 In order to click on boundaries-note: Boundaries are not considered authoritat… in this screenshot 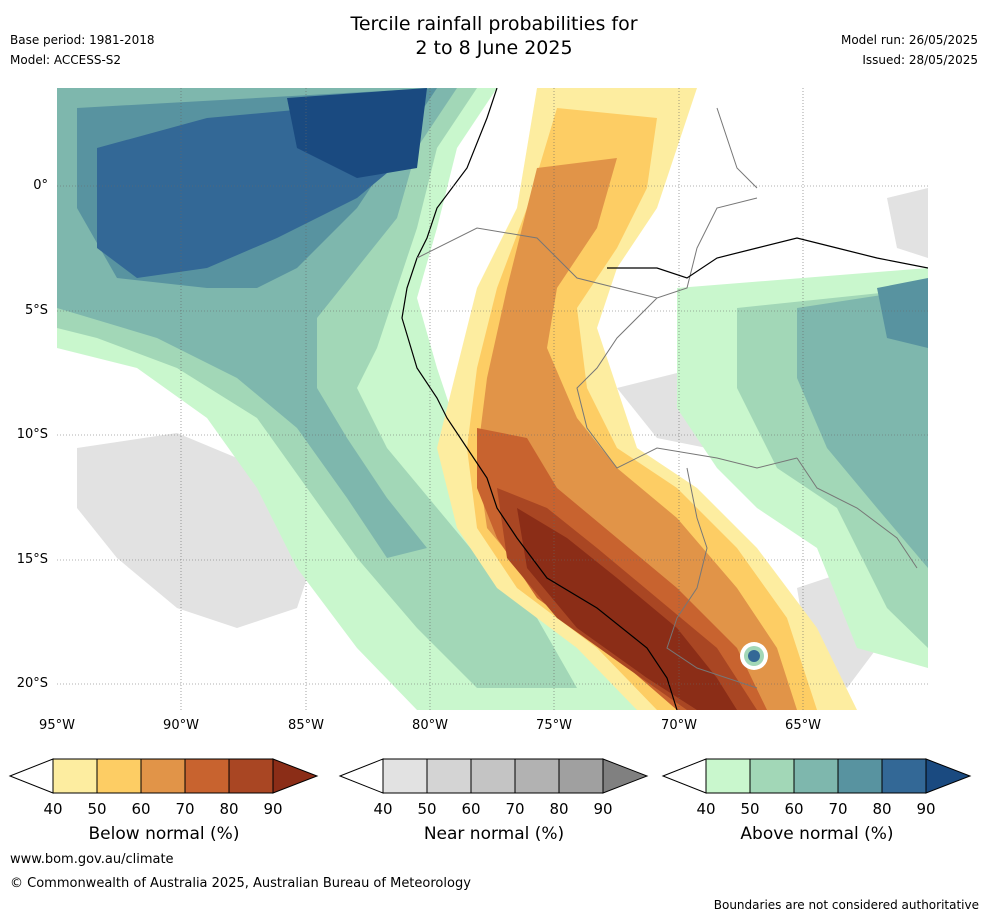, I will do `click(846, 905)`.